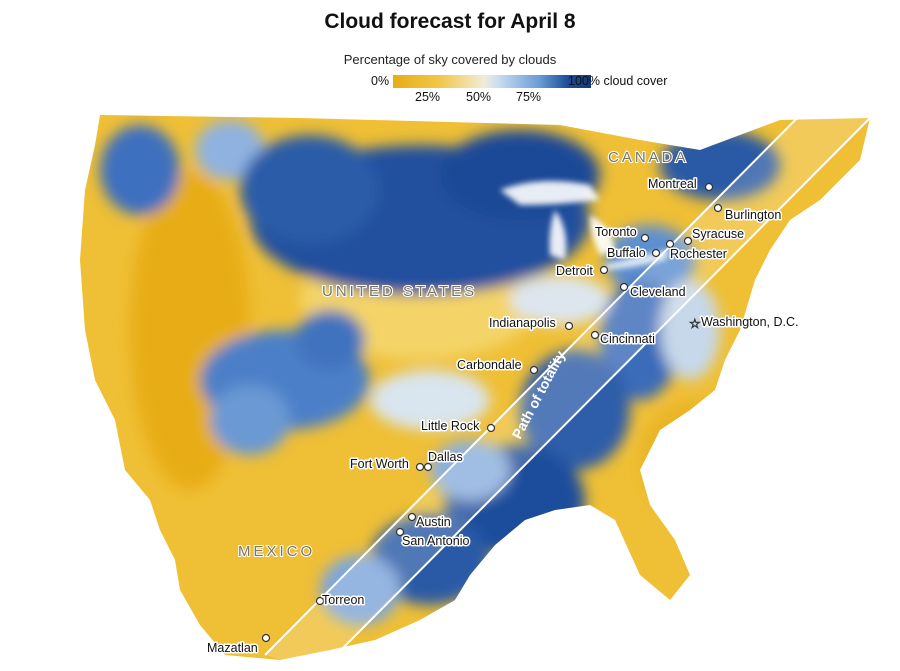 This screenshot has width=900, height=671. Describe the element at coordinates (618, 81) in the screenshot. I see `legend-max-label: 100% cloud cover` at that location.